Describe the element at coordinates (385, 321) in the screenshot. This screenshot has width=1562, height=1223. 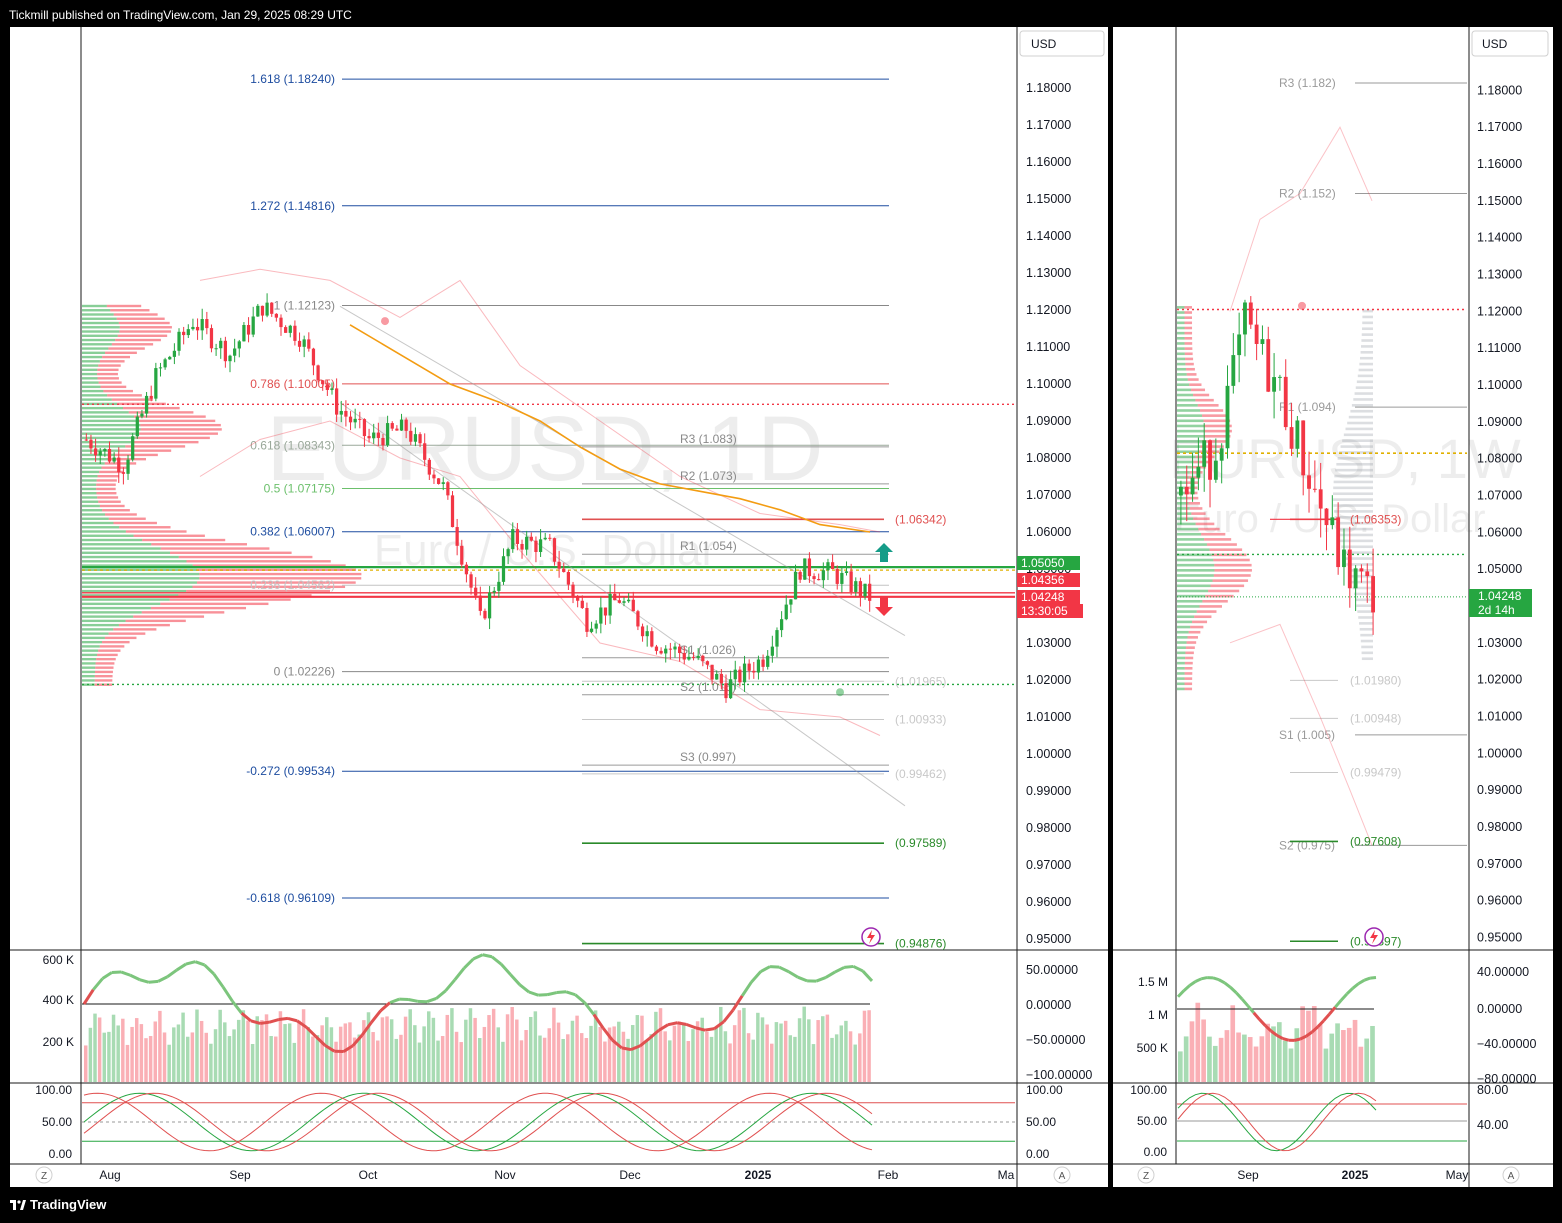
I see `left-marker-dot-red` at that location.